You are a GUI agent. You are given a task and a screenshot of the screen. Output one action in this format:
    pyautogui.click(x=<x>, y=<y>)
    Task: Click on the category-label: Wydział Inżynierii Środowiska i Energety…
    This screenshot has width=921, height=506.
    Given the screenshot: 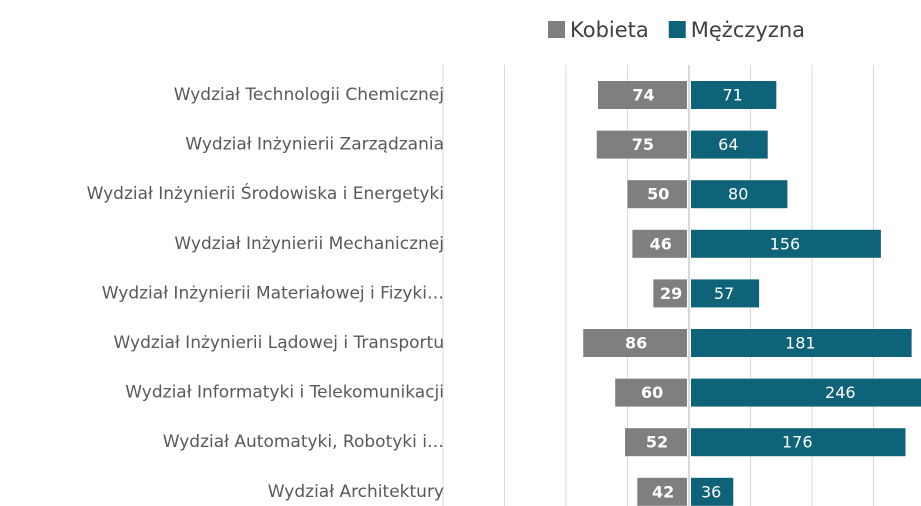 What is the action you would take?
    pyautogui.click(x=265, y=193)
    